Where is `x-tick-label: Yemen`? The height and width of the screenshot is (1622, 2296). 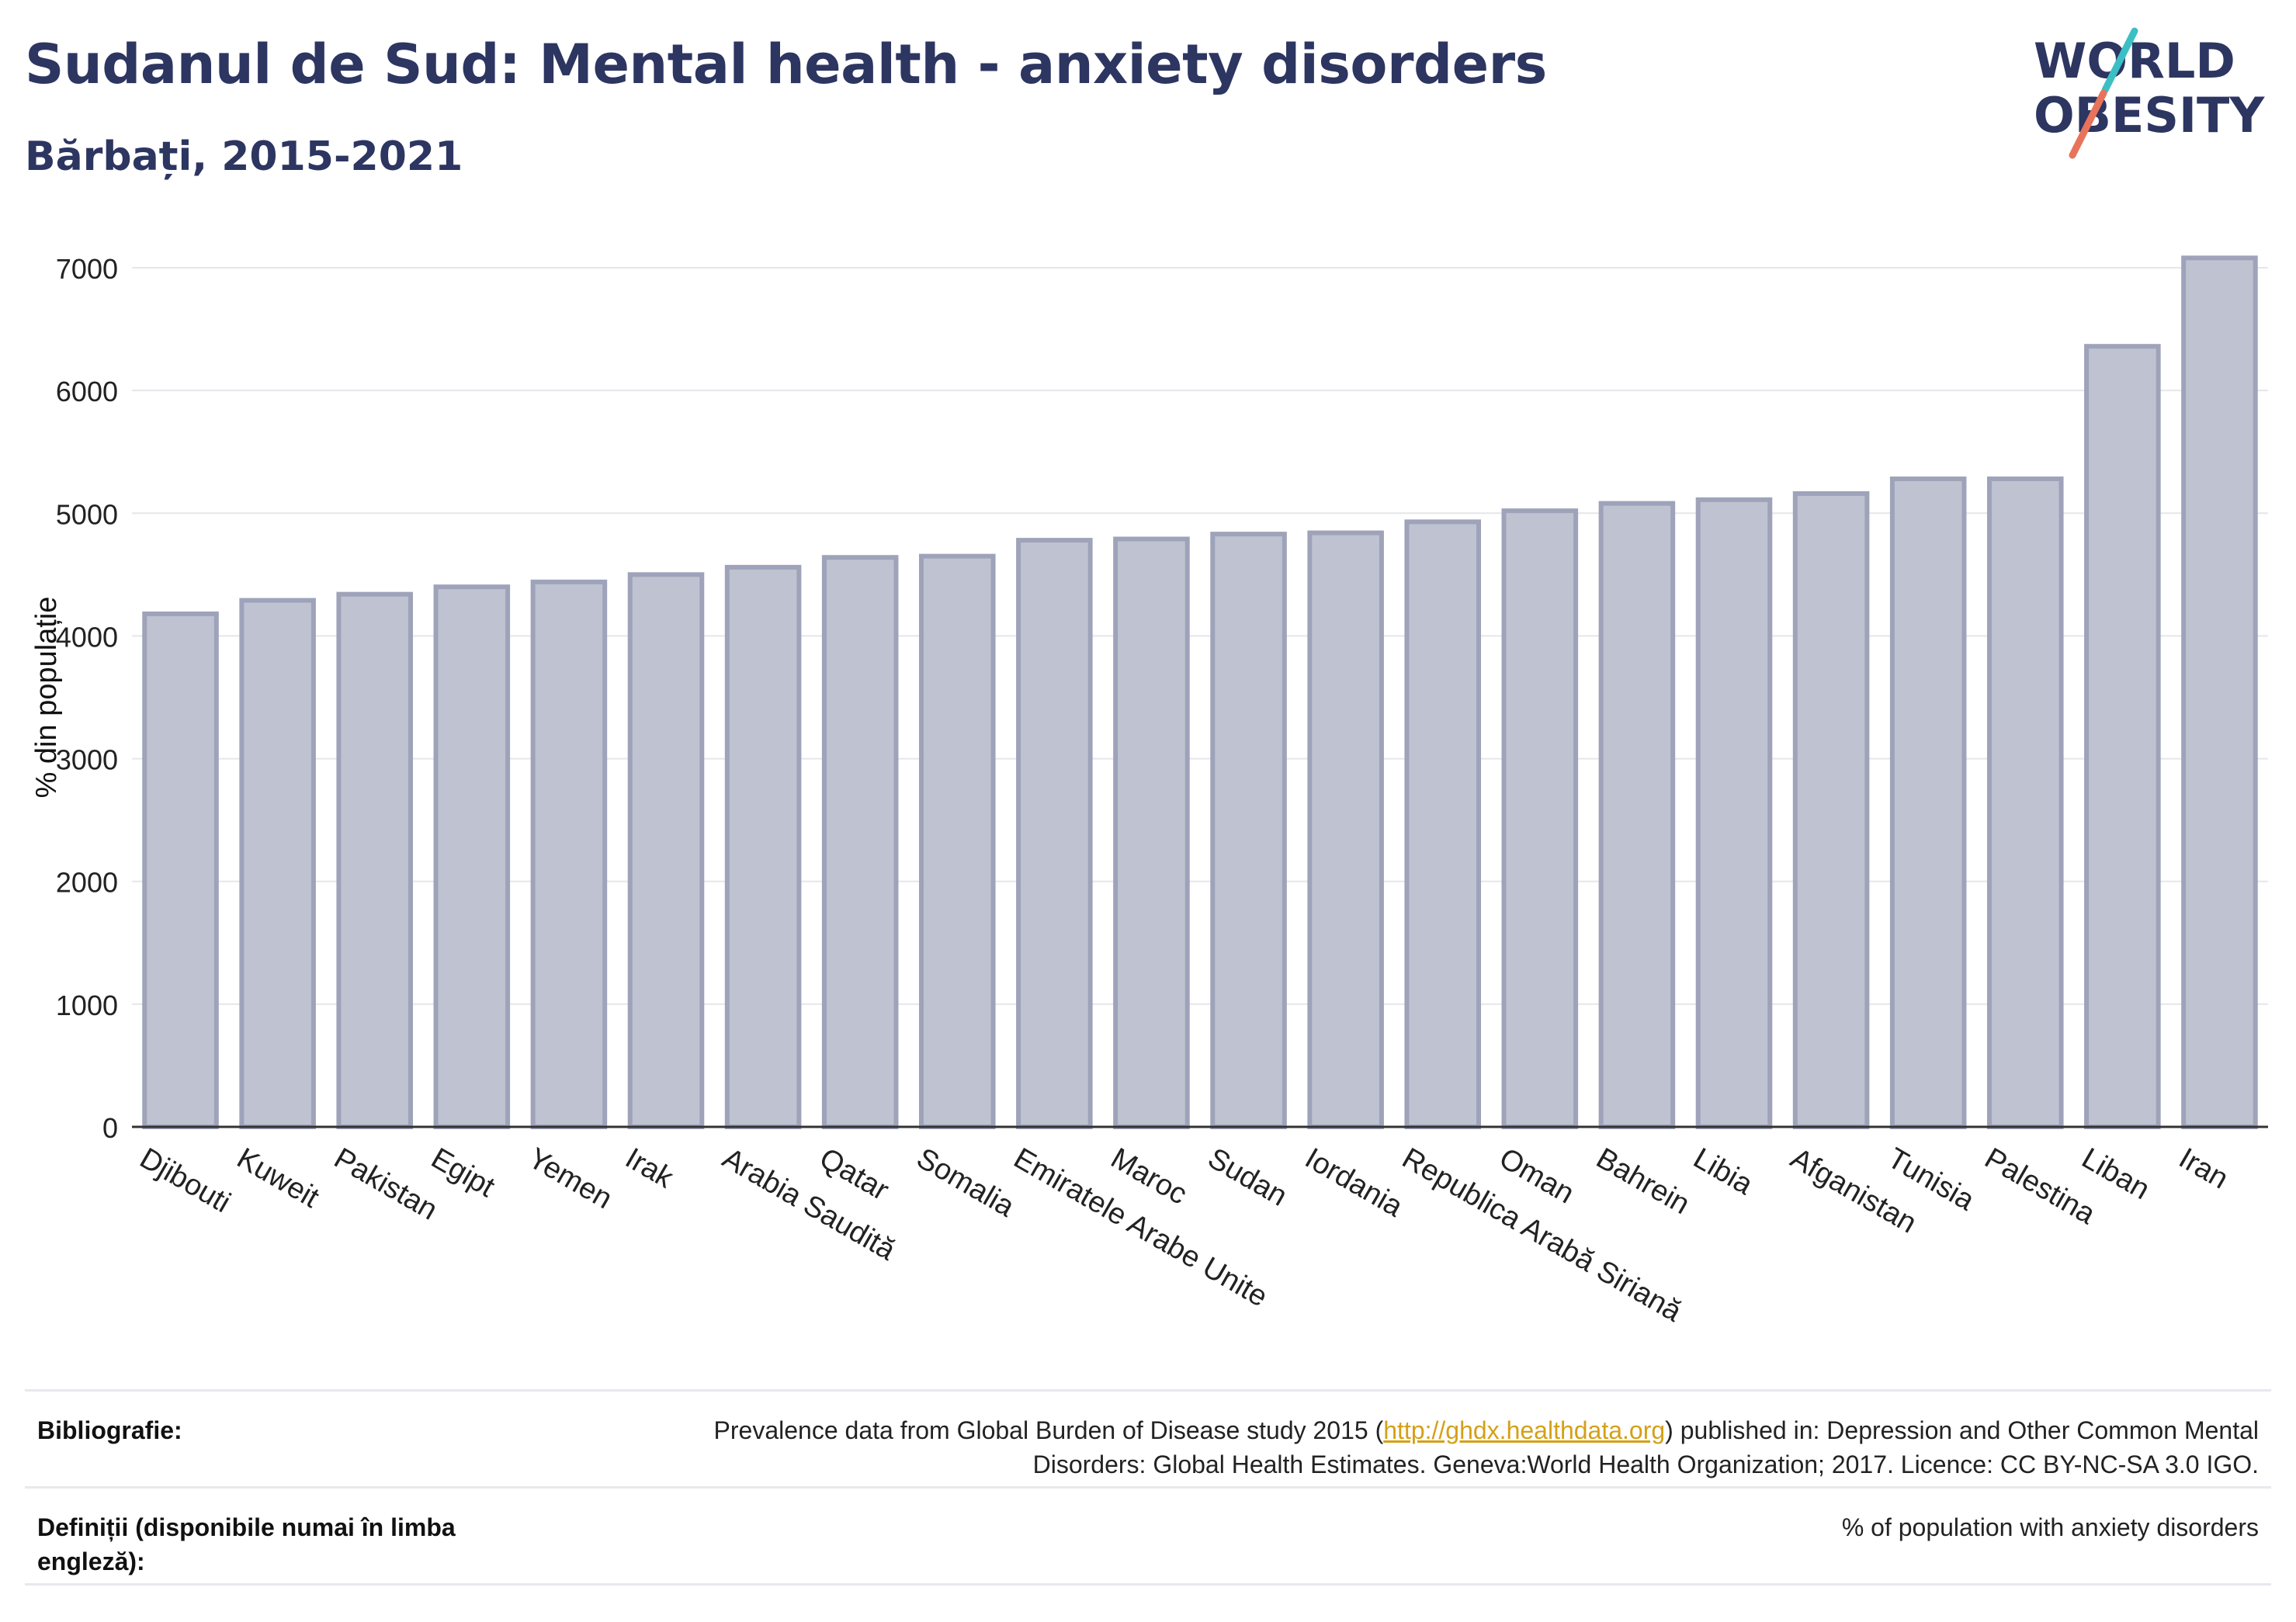
x-tick-label: Yemen is located at coordinates (569, 1178).